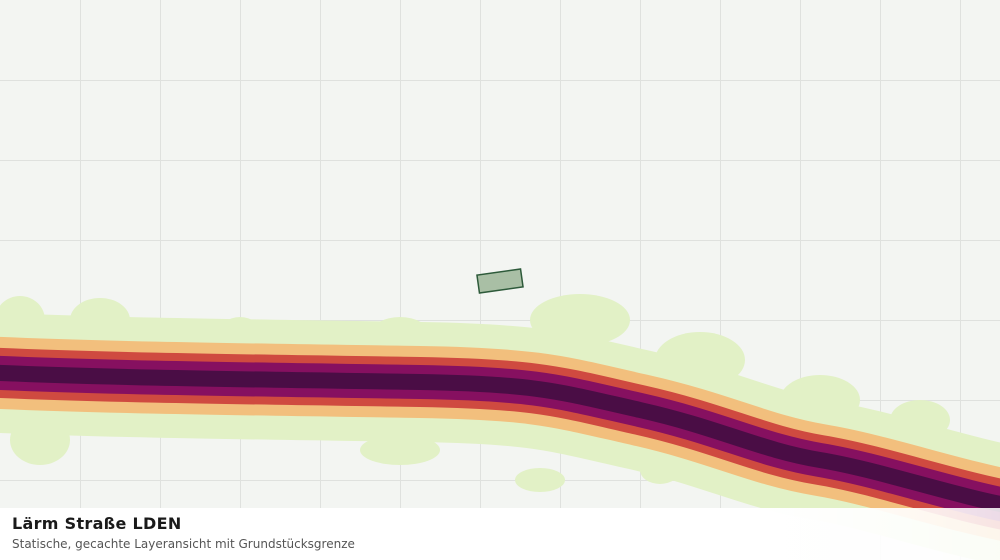 The width and height of the screenshot is (1000, 560). Describe the element at coordinates (500, 281) in the screenshot. I see `parcel-boundary` at that location.